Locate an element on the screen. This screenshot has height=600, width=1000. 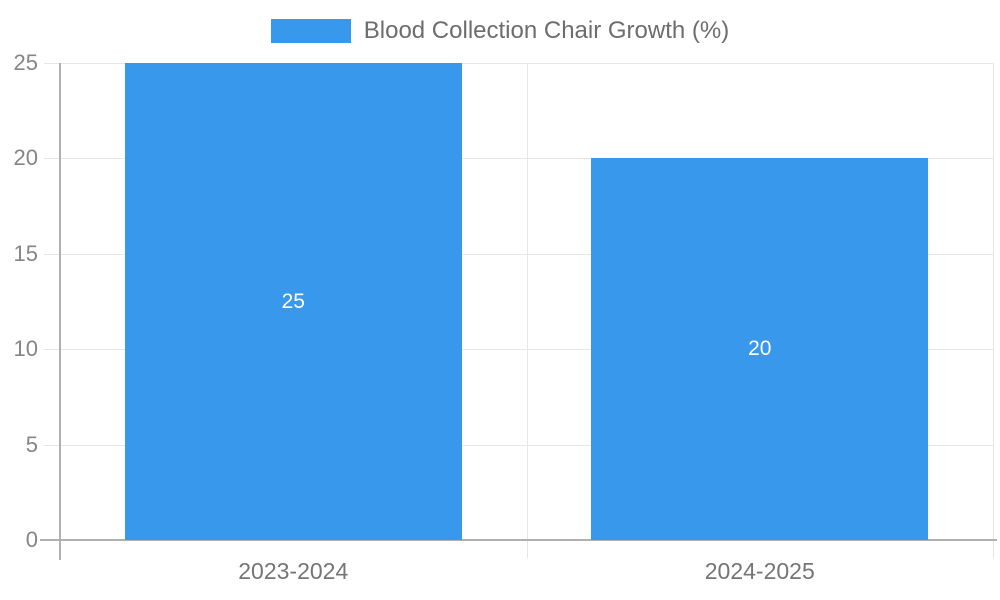
bar-value-label: 20 is located at coordinates (760, 349).